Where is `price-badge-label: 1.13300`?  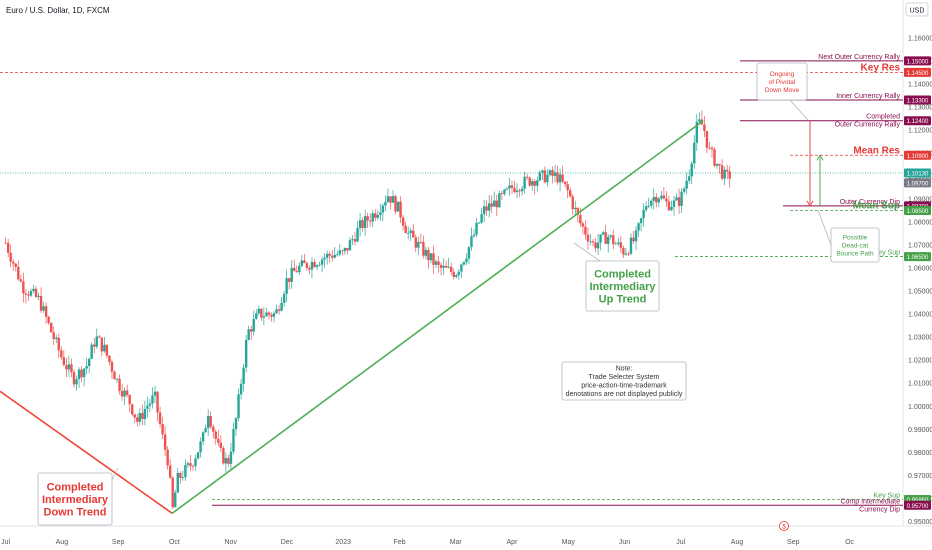 price-badge-label: 1.13300 is located at coordinates (918, 101).